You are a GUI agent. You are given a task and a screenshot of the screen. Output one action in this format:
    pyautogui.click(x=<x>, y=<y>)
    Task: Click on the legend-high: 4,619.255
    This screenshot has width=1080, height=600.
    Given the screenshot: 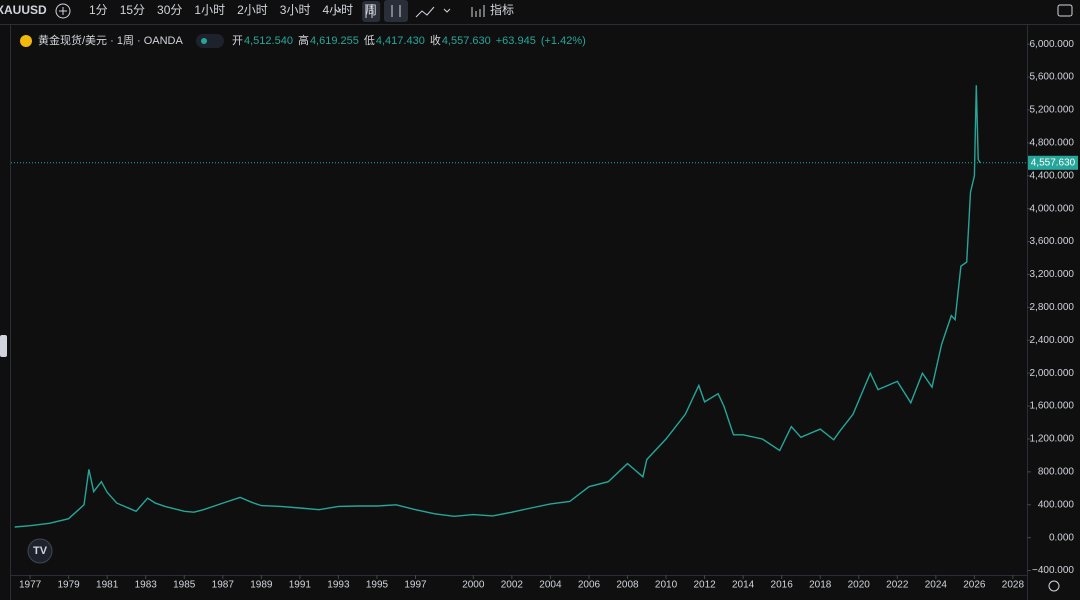 What is the action you would take?
    pyautogui.click(x=334, y=41)
    